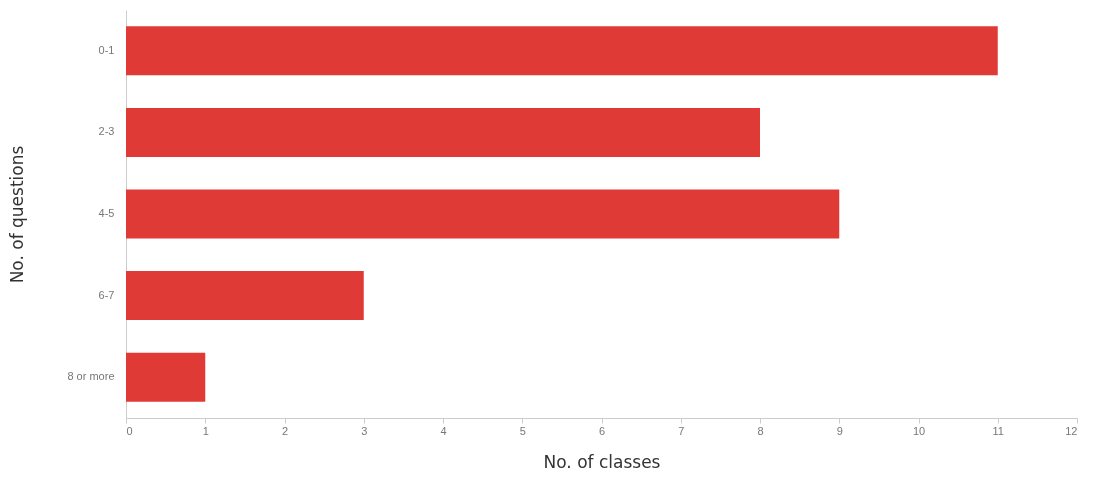 The width and height of the screenshot is (1110, 488). Describe the element at coordinates (602, 430) in the screenshot. I see `x-tick-label: 6` at that location.